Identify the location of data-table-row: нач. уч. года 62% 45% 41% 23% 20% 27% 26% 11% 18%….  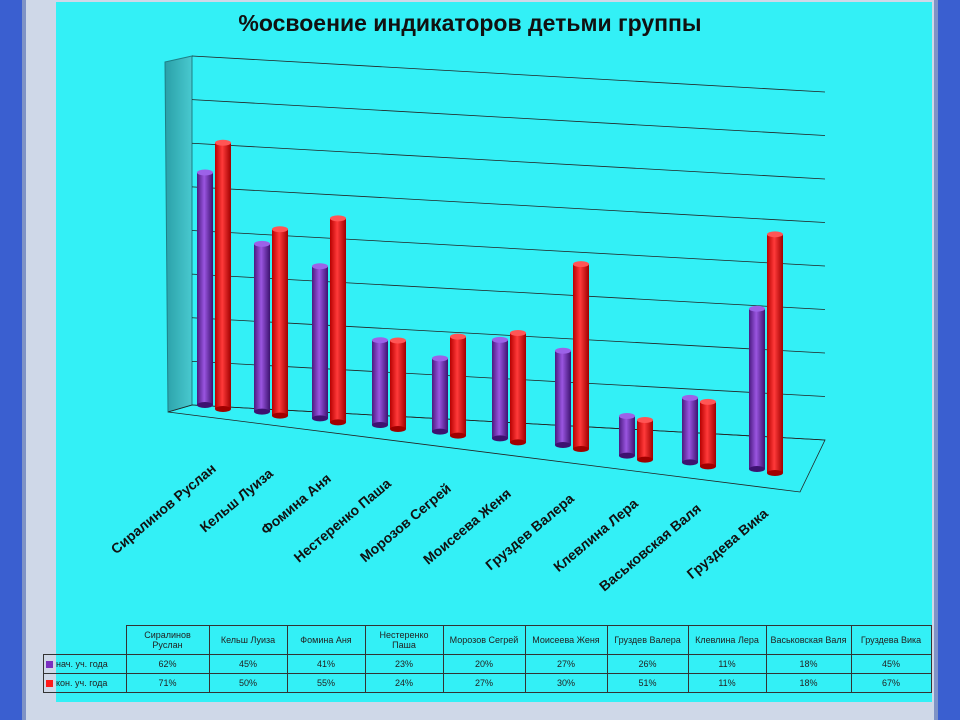
(487, 664).